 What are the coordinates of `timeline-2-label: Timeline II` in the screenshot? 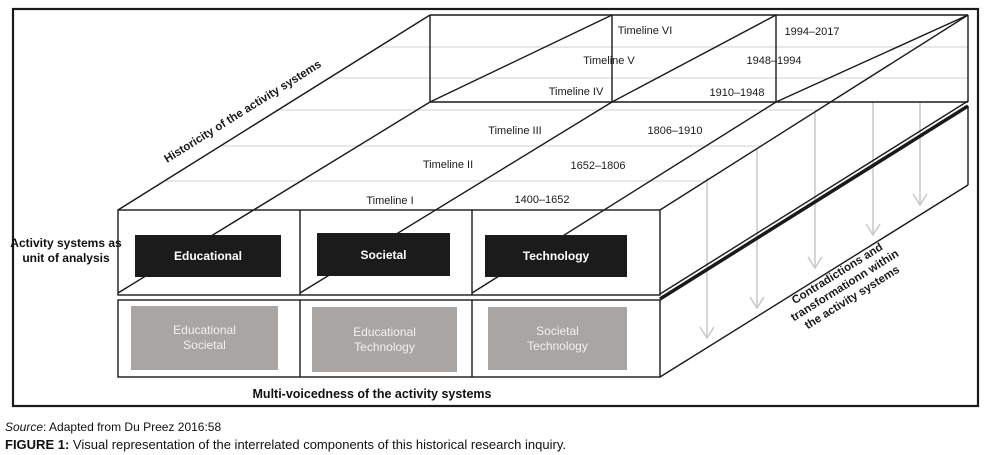 It's located at (448, 165).